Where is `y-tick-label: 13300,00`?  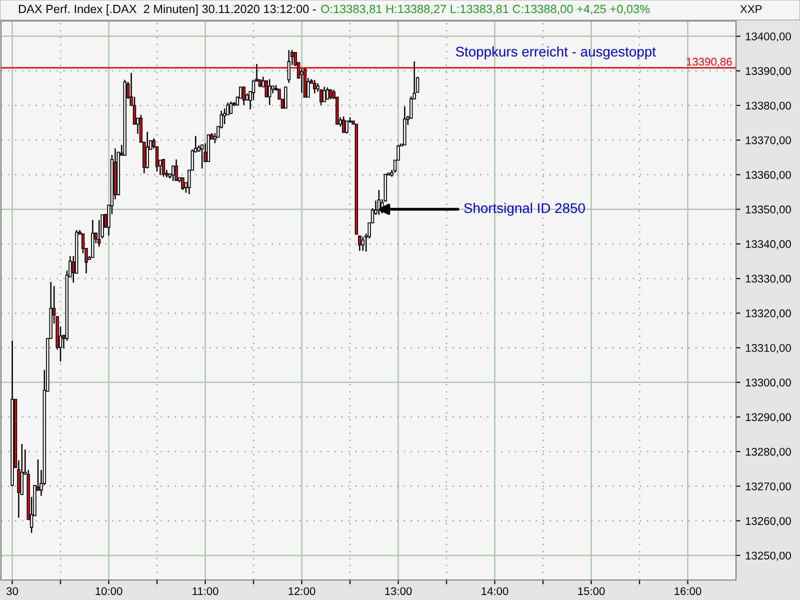
y-tick-label: 13300,00 is located at coordinates (768, 383).